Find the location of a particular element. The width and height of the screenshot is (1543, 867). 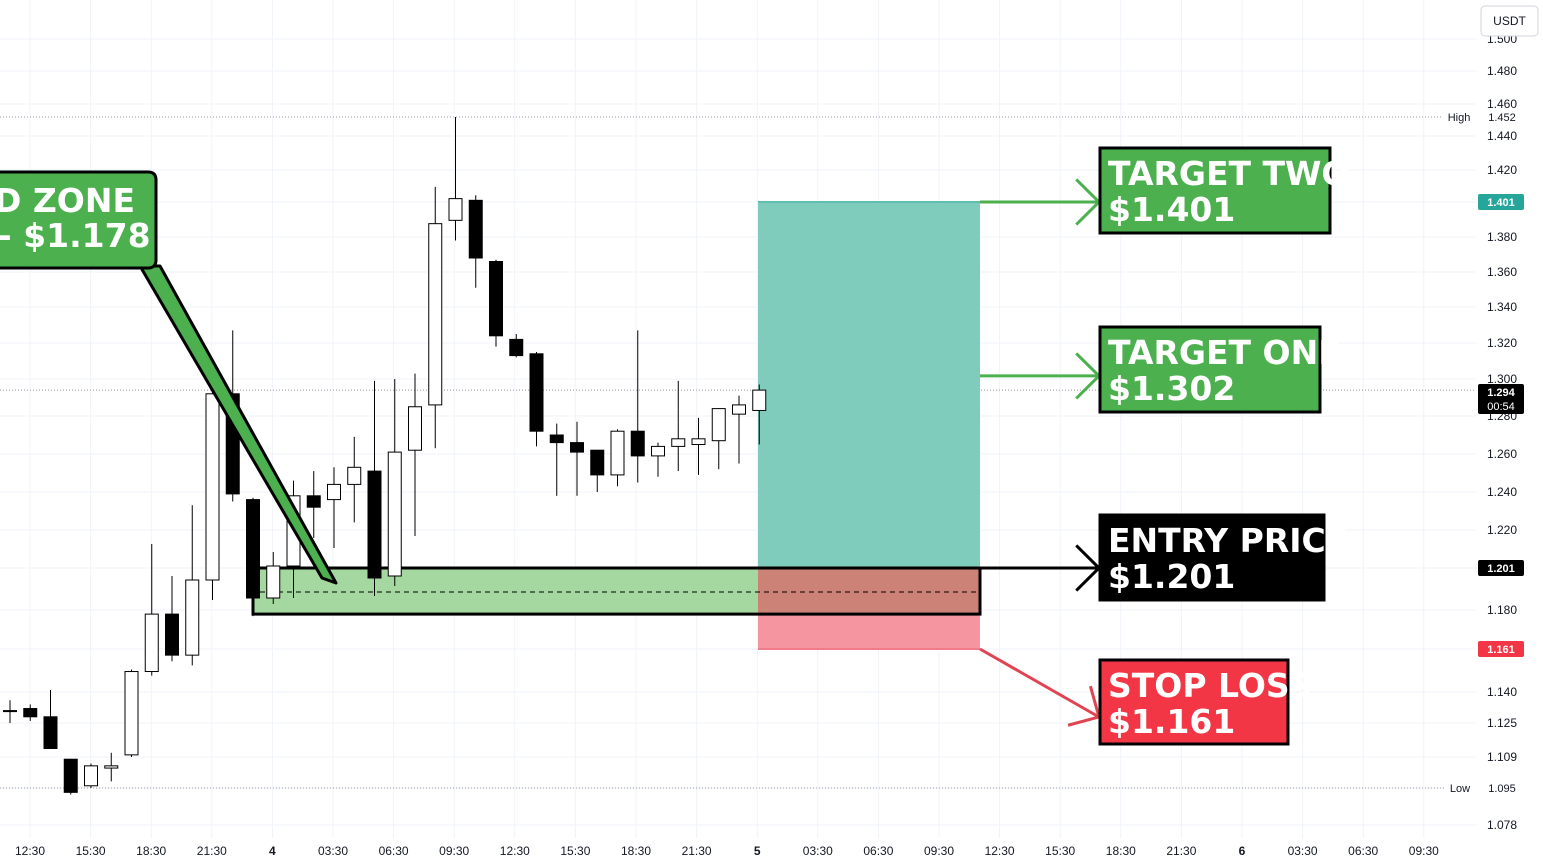

time-tick-label: 5 is located at coordinates (757, 851).